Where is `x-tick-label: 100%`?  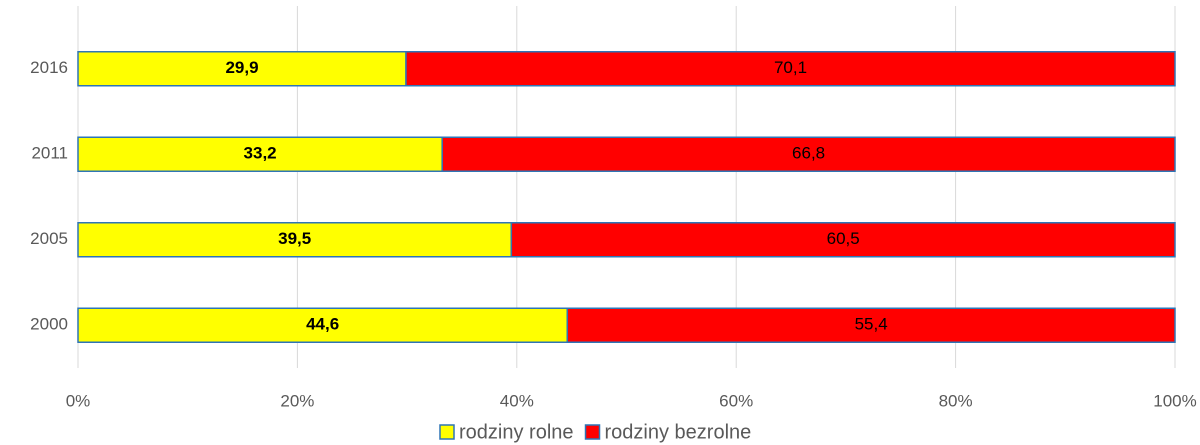 x-tick-label: 100% is located at coordinates (1174, 400).